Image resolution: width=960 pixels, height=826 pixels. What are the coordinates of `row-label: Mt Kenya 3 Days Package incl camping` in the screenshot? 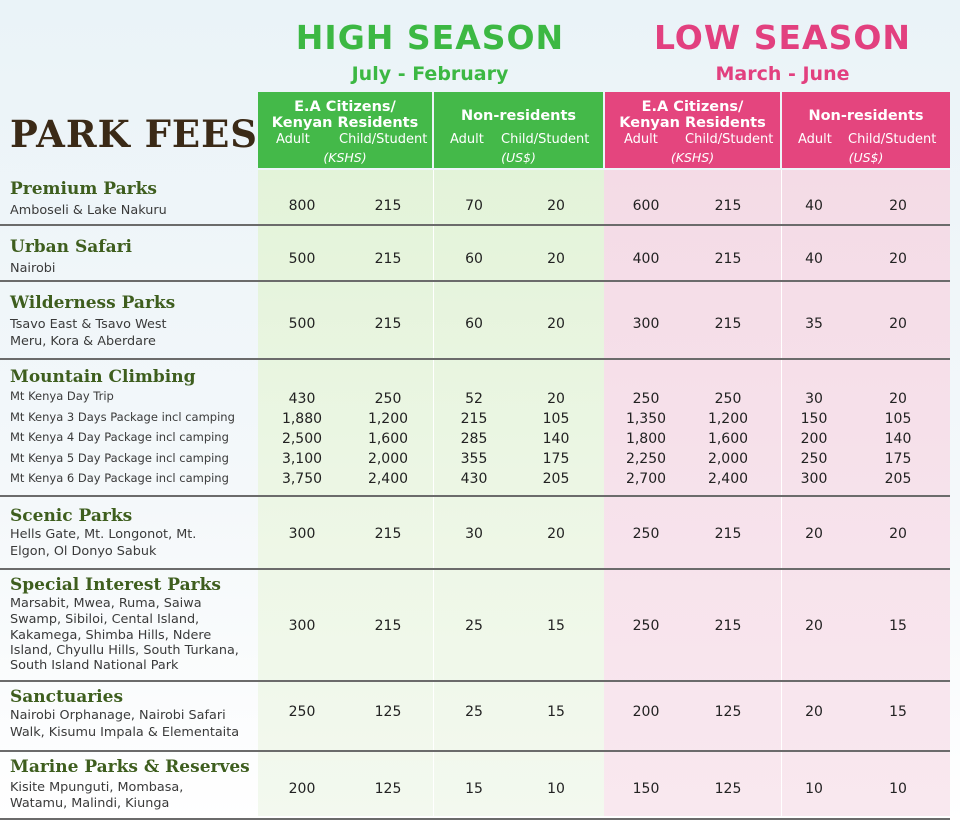 It's located at (122, 417).